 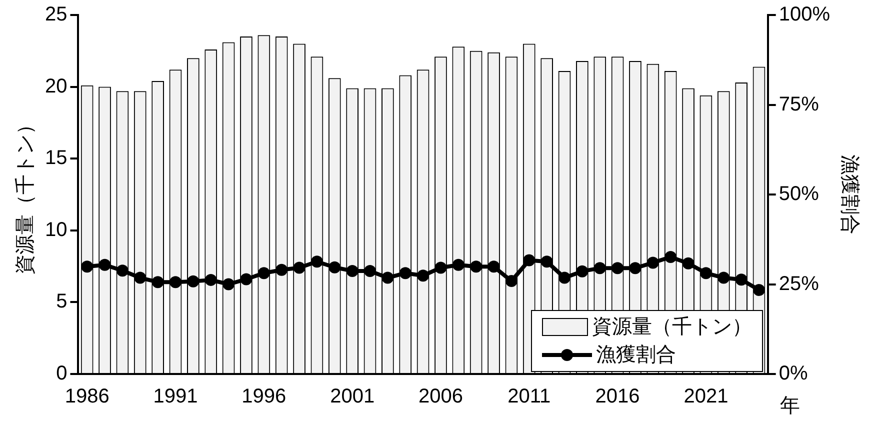 What do you see at coordinates (175, 397) in the screenshot?
I see `x-tick-label: 1991` at bounding box center [175, 397].